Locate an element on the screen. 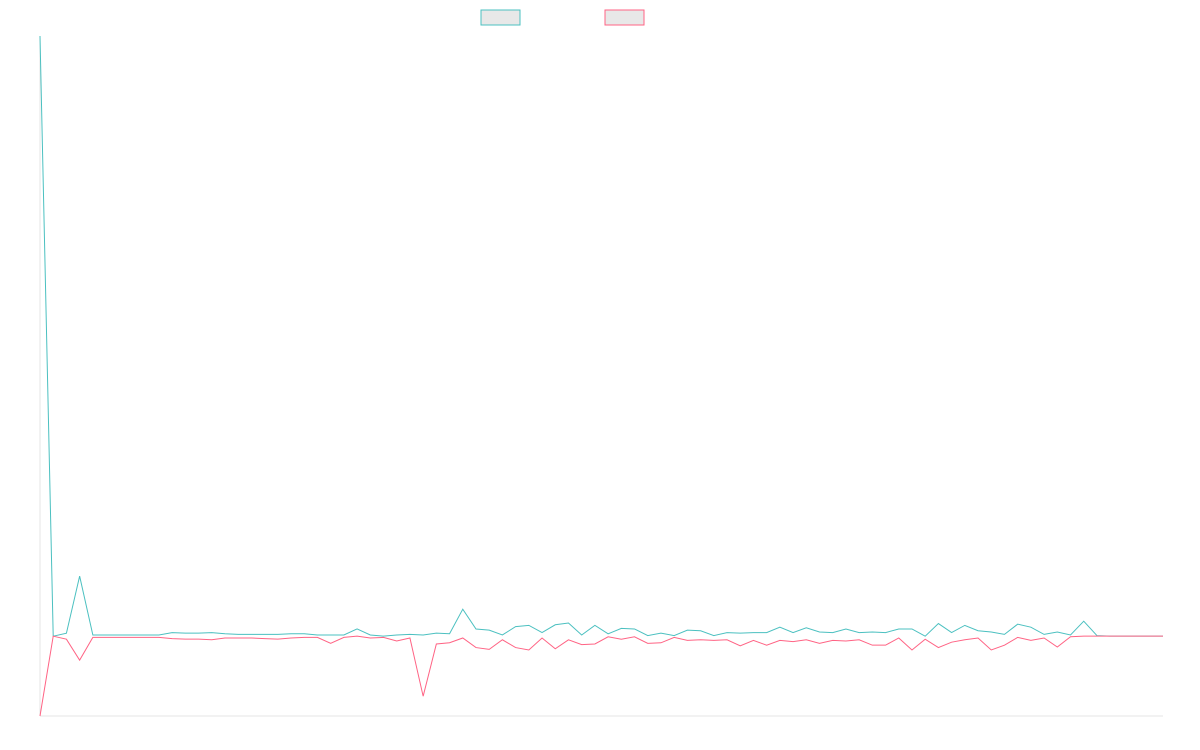 The image size is (1200, 750). legend-swatch-series-a is located at coordinates (500, 17).